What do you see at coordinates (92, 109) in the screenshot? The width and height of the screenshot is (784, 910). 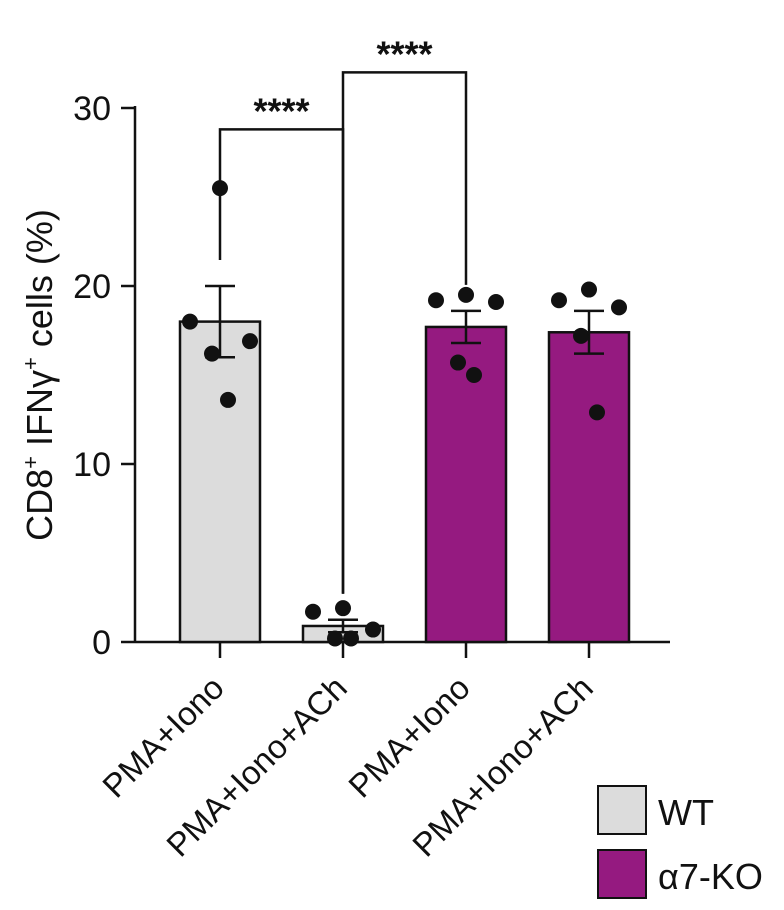 I see `y-tick-label: 30` at bounding box center [92, 109].